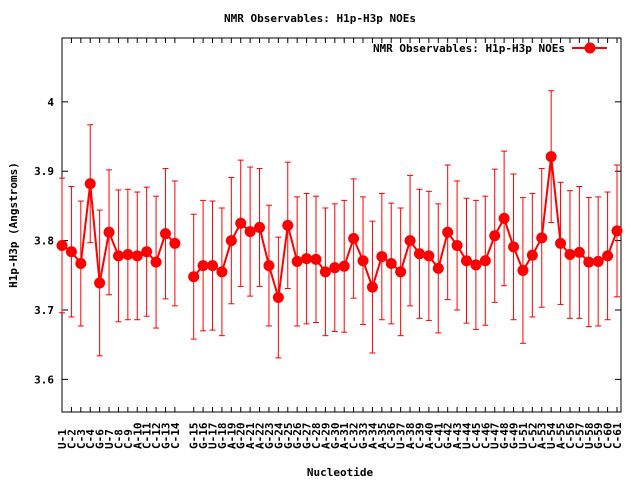  Describe the element at coordinates (44, 310) in the screenshot. I see `y-tick-label: 3.7` at that location.